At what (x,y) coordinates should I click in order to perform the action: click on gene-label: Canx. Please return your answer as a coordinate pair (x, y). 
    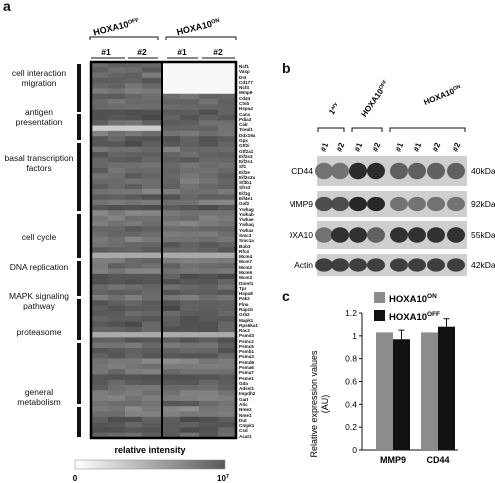
    Looking at the image, I should click on (245, 114).